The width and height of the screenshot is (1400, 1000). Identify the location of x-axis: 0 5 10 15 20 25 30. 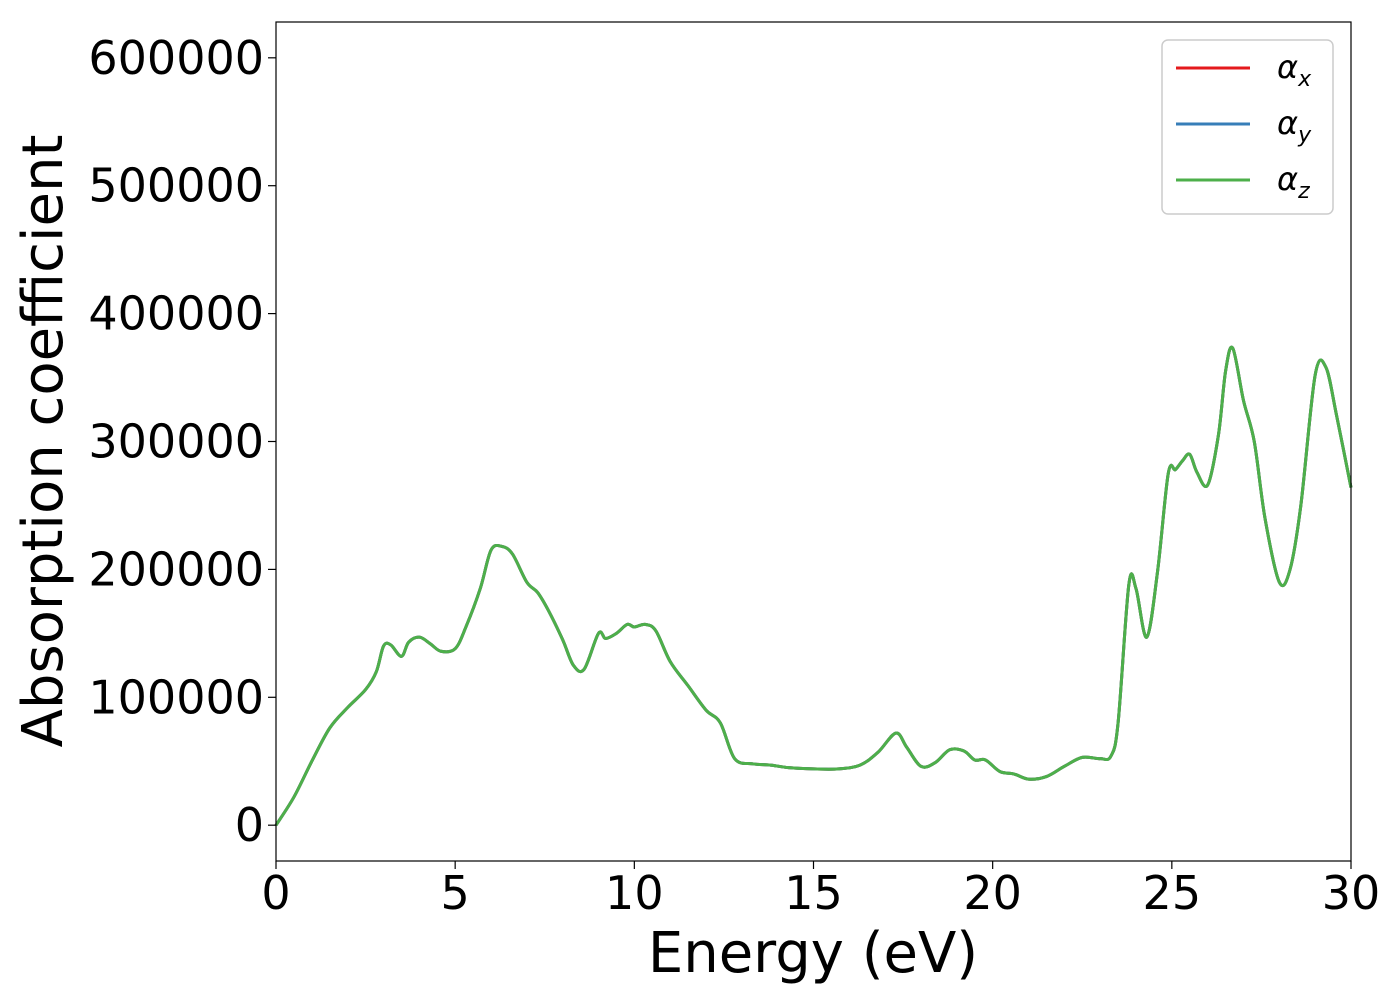
(820, 890).